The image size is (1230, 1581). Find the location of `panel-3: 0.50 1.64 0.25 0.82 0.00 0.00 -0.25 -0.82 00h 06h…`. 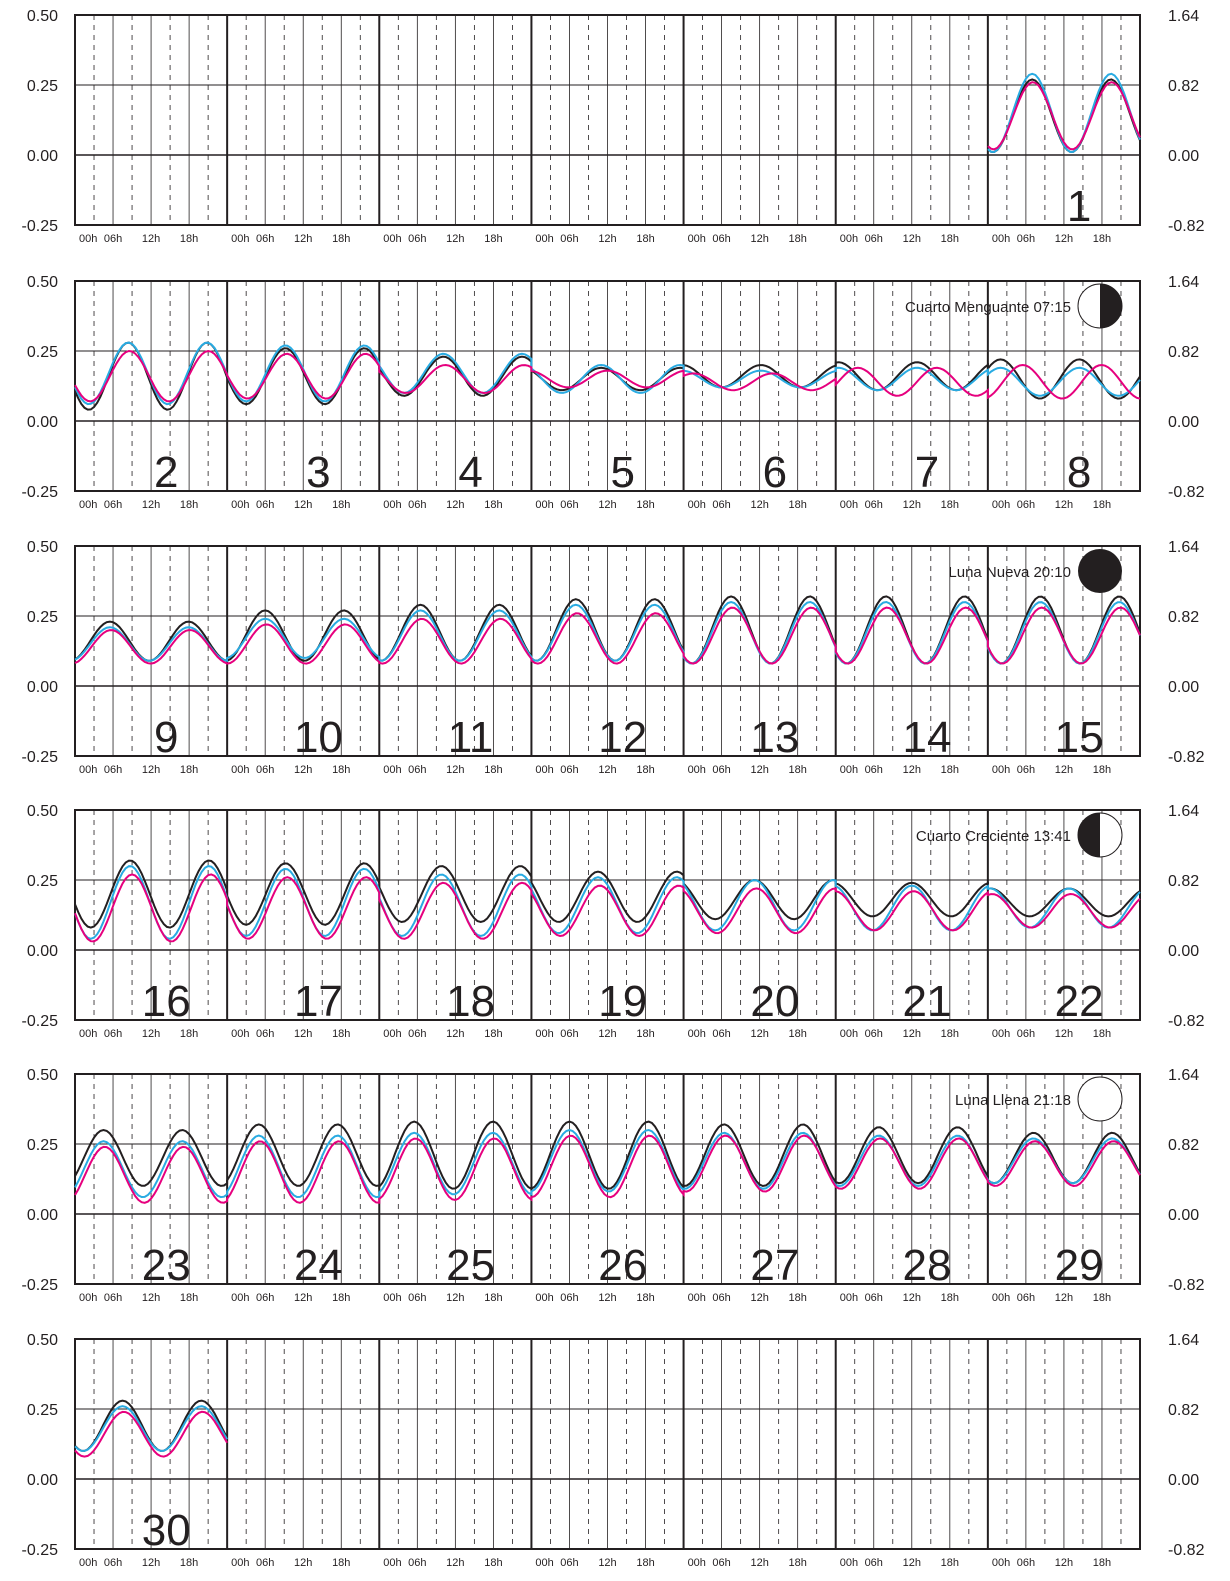

panel-3: 0.50 1.64 0.25 0.82 0.00 0.00 -0.25 -0.82 00h 06h… is located at coordinates (613, 657).